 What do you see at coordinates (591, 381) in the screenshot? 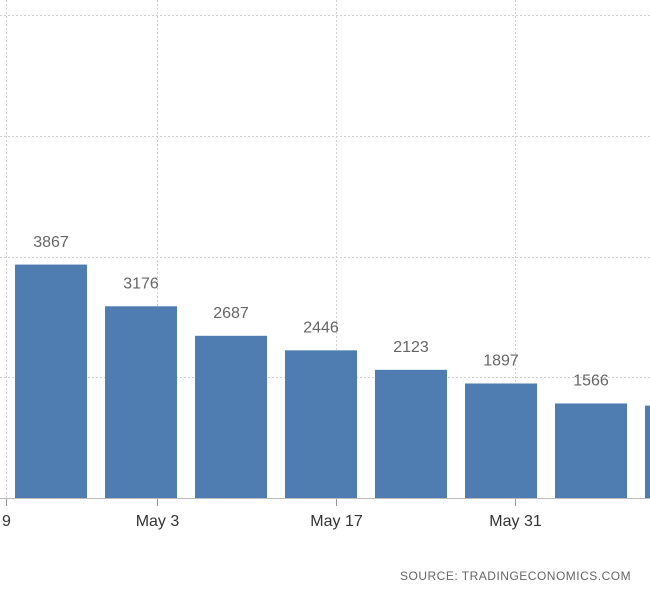
I see `value-label: 1566` at bounding box center [591, 381].